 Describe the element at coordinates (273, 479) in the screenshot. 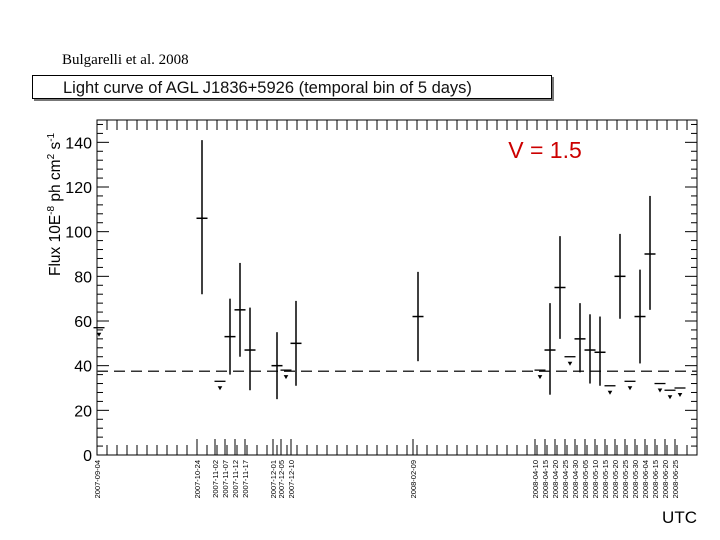

I see `x-tick-label: 2007-12-01` at that location.